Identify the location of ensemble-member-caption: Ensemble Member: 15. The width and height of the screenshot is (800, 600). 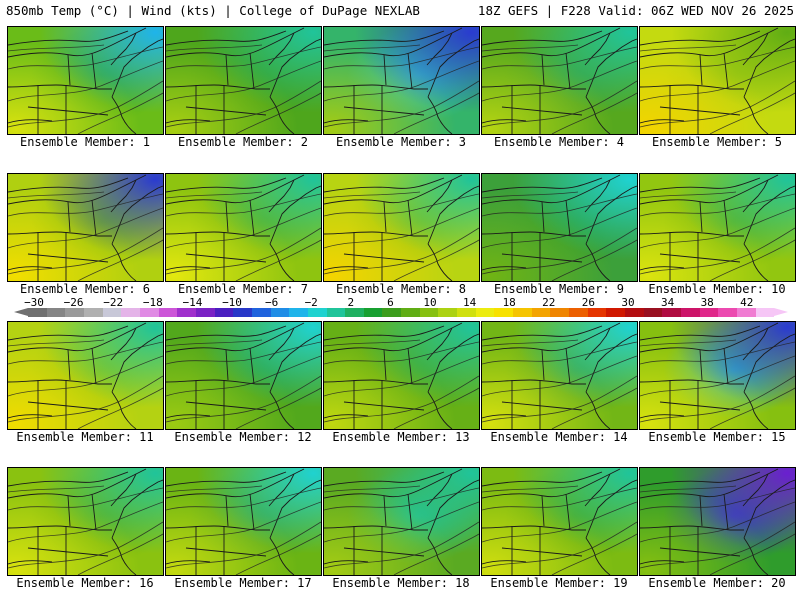
(717, 437).